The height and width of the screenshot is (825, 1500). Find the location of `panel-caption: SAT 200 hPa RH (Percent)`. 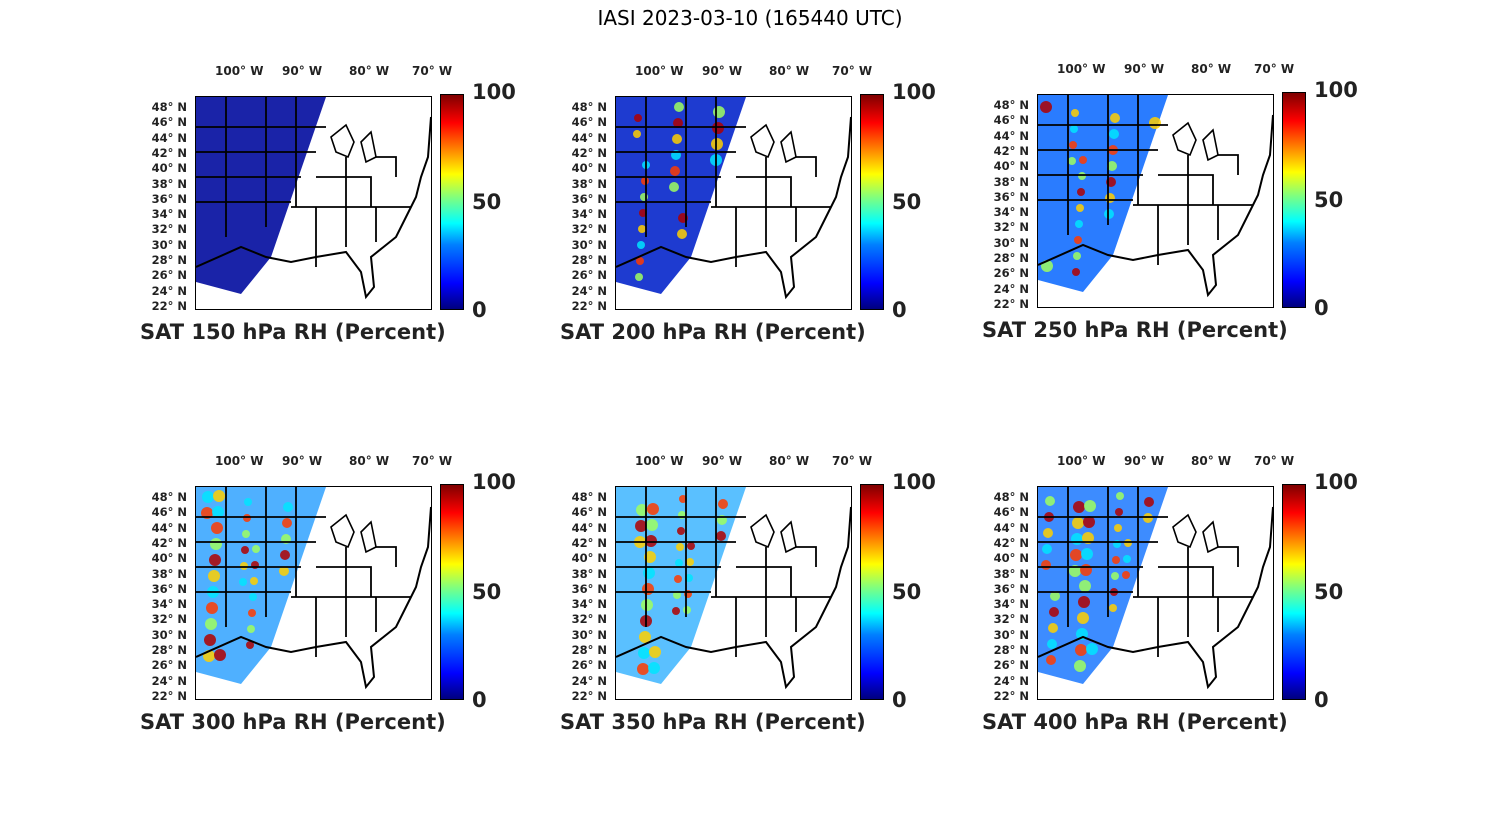

panel-caption: SAT 200 hPa RH (Percent) is located at coordinates (713, 332).